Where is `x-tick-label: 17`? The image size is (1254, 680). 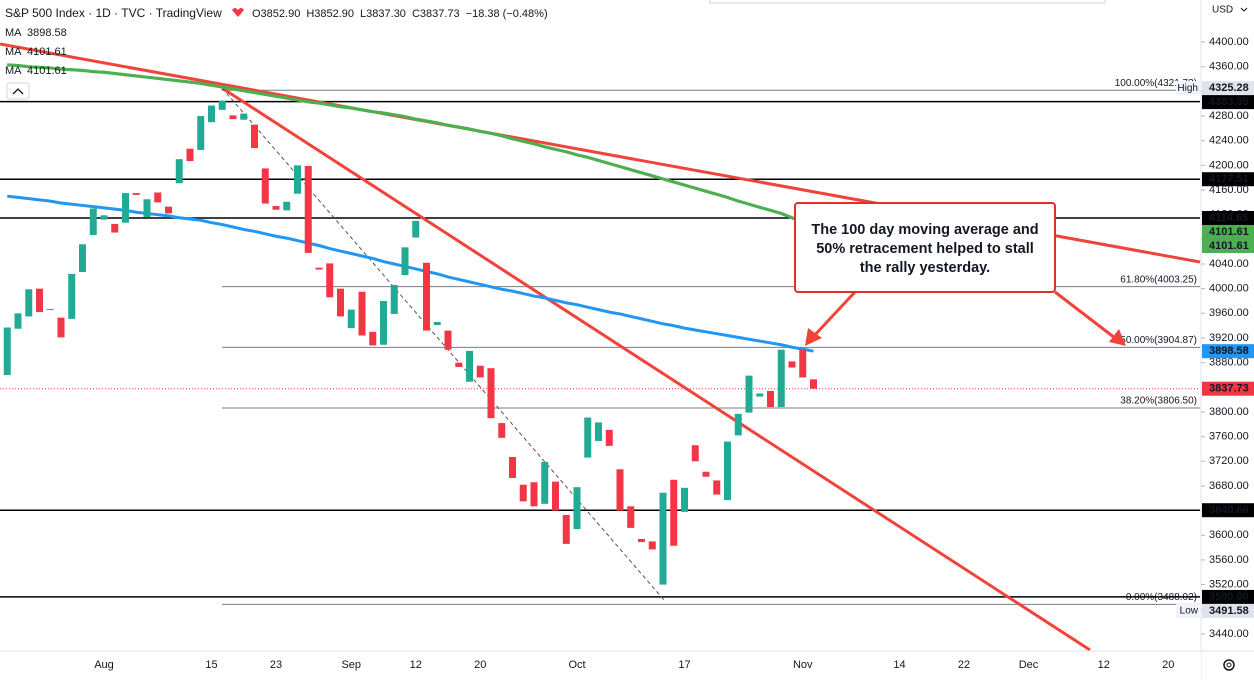 x-tick-label: 17 is located at coordinates (684, 665).